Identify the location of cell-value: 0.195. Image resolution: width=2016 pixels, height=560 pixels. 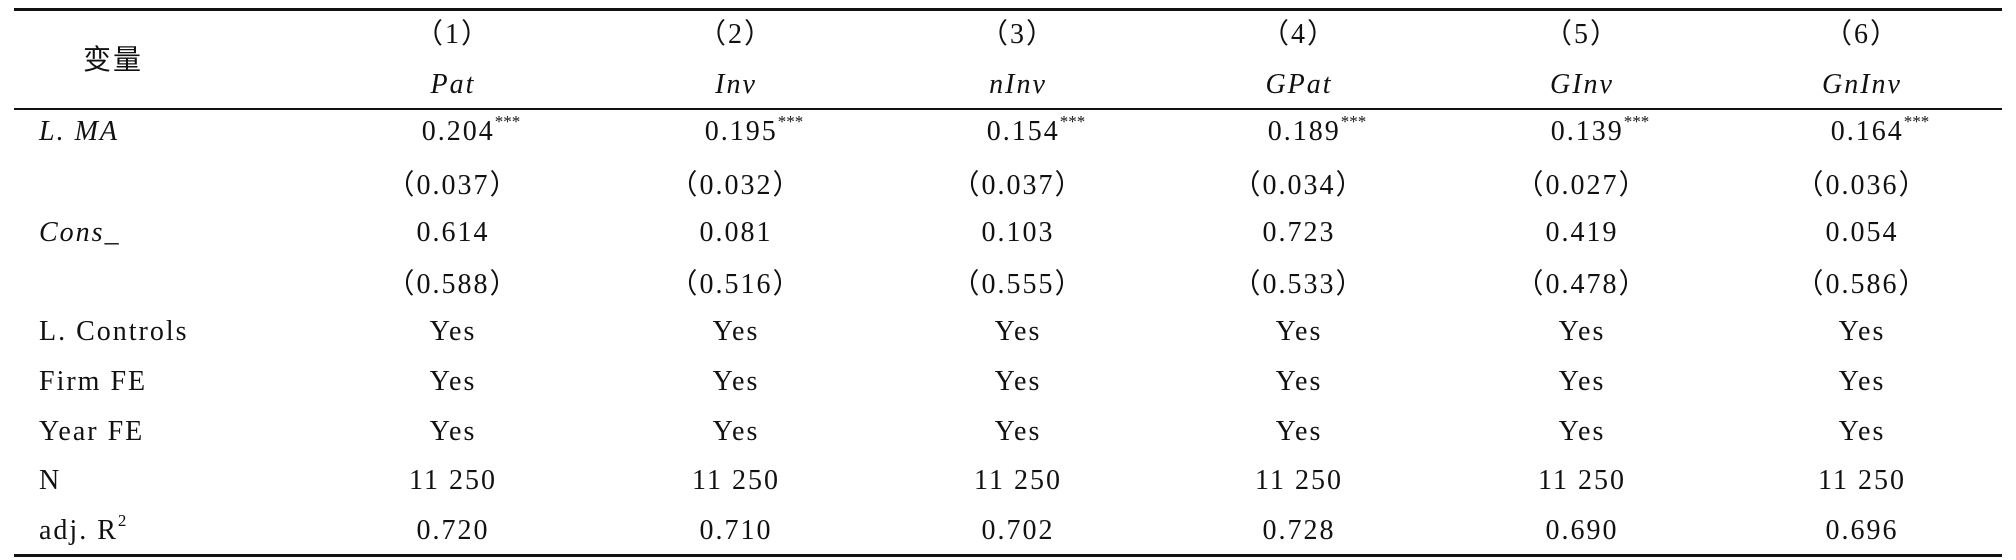
(741, 131).